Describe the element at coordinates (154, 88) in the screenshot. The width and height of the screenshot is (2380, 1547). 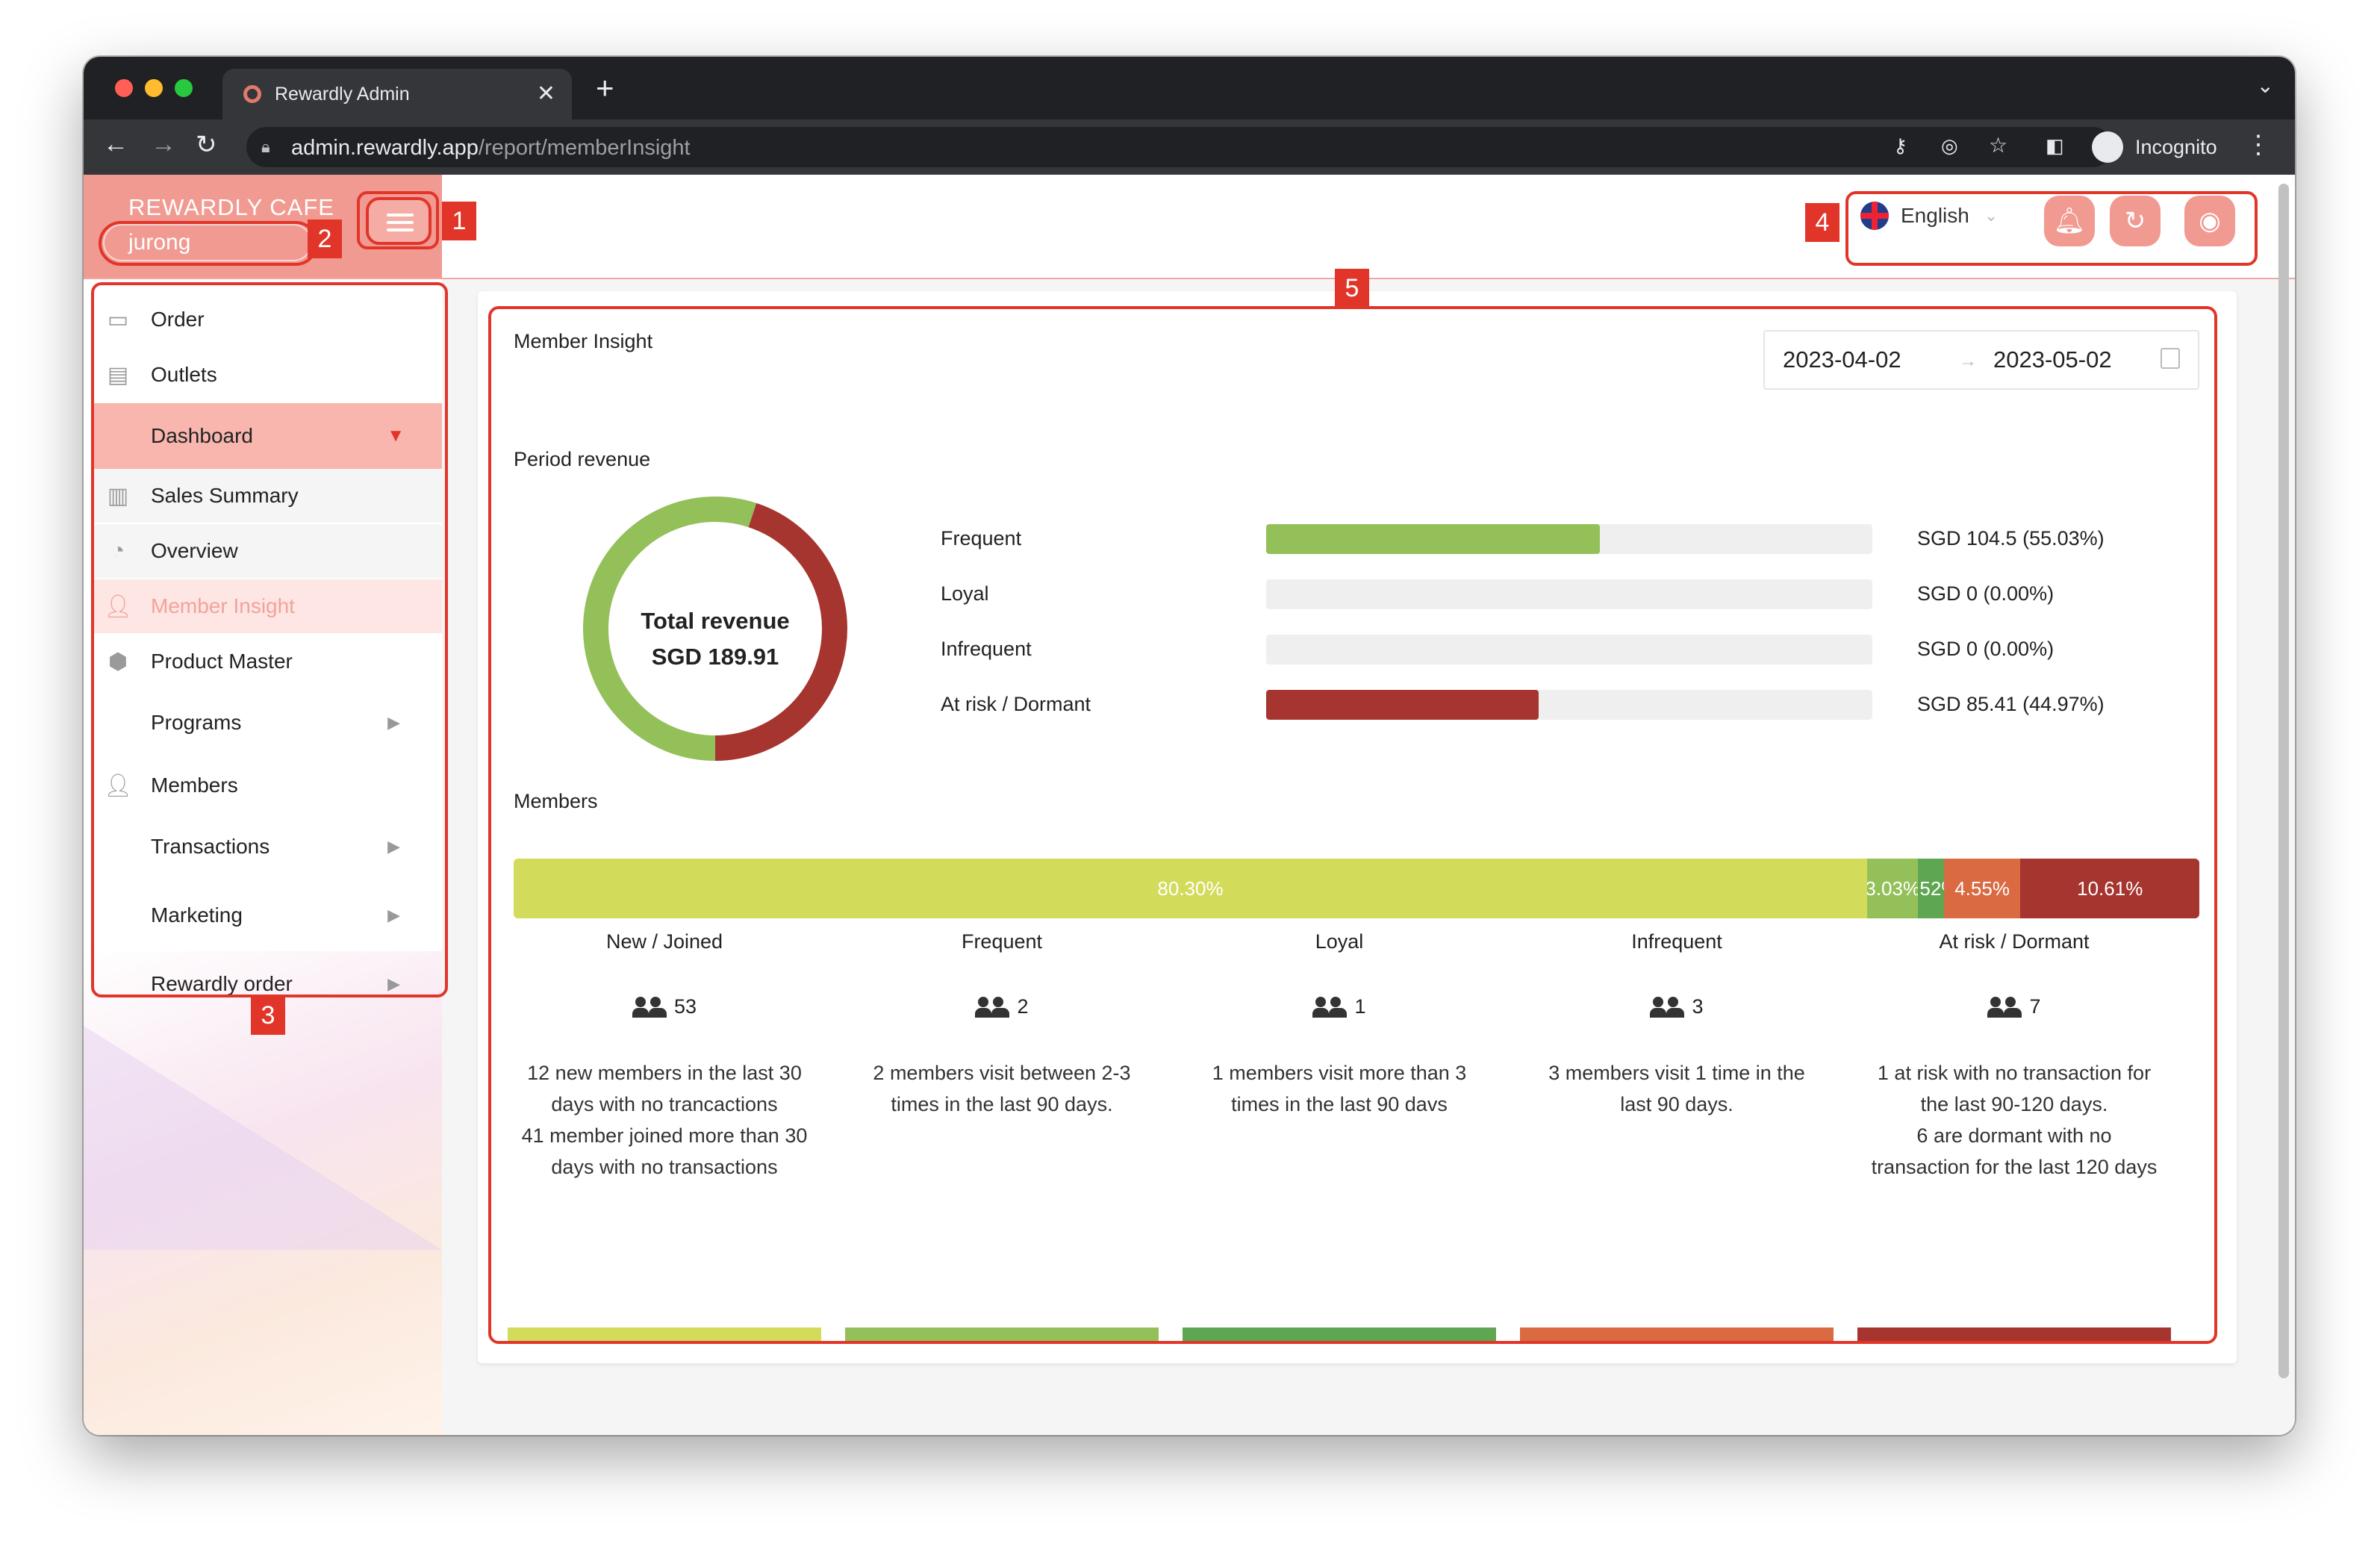
I see `minimize-window-button` at that location.